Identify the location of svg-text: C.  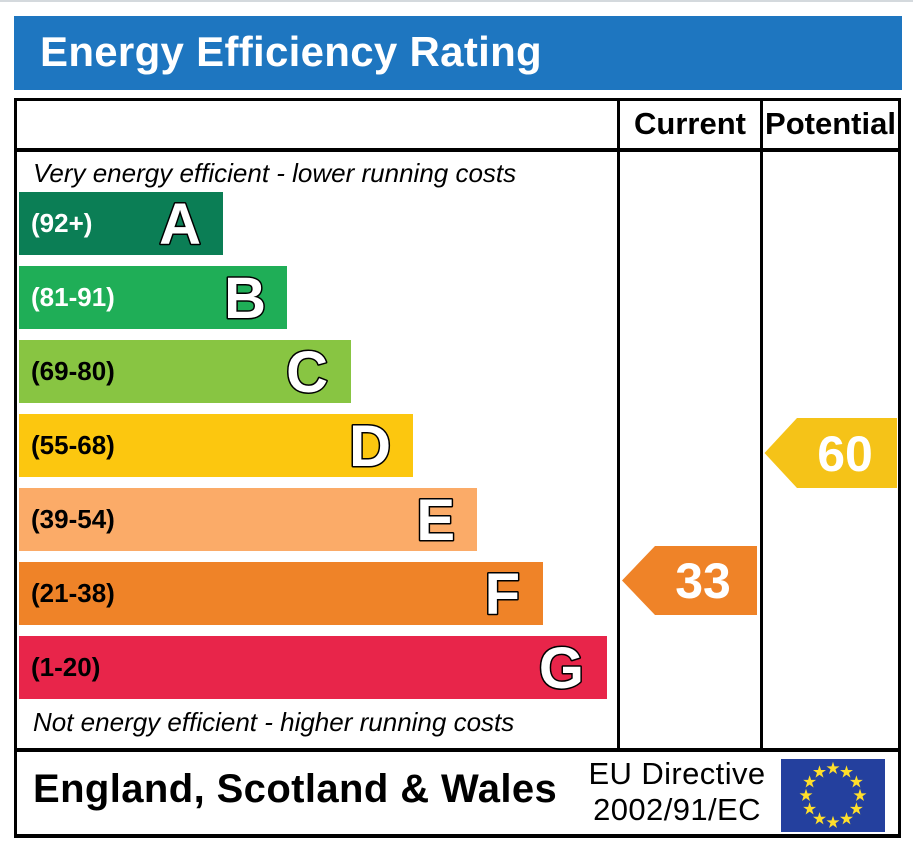
(307, 372).